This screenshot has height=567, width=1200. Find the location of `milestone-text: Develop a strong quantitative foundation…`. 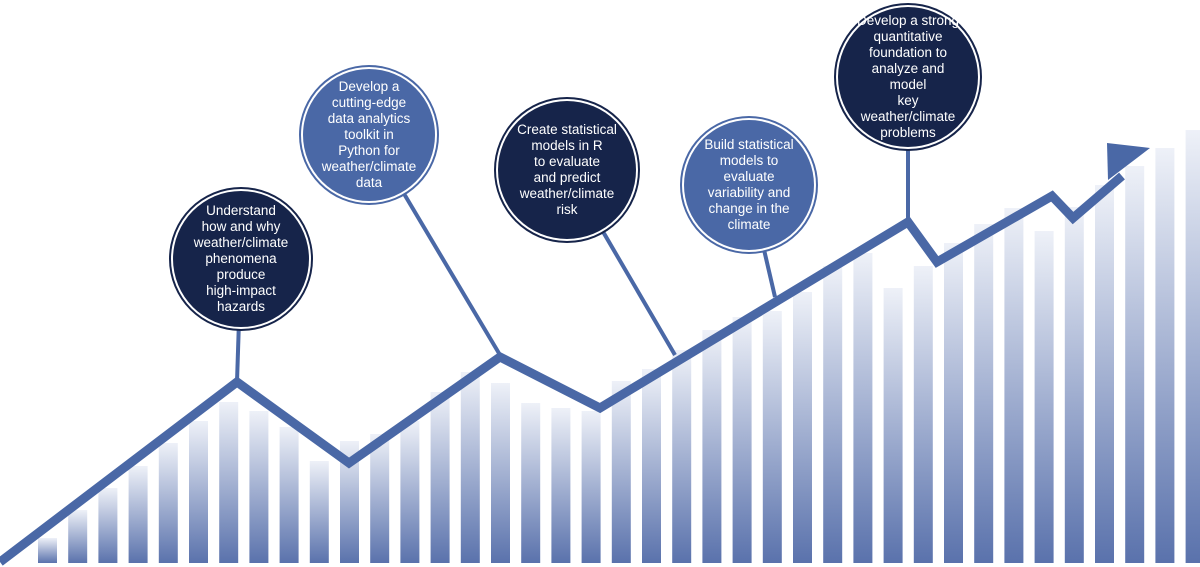

milestone-text: Develop a strong quantitative foundation… is located at coordinates (908, 76).